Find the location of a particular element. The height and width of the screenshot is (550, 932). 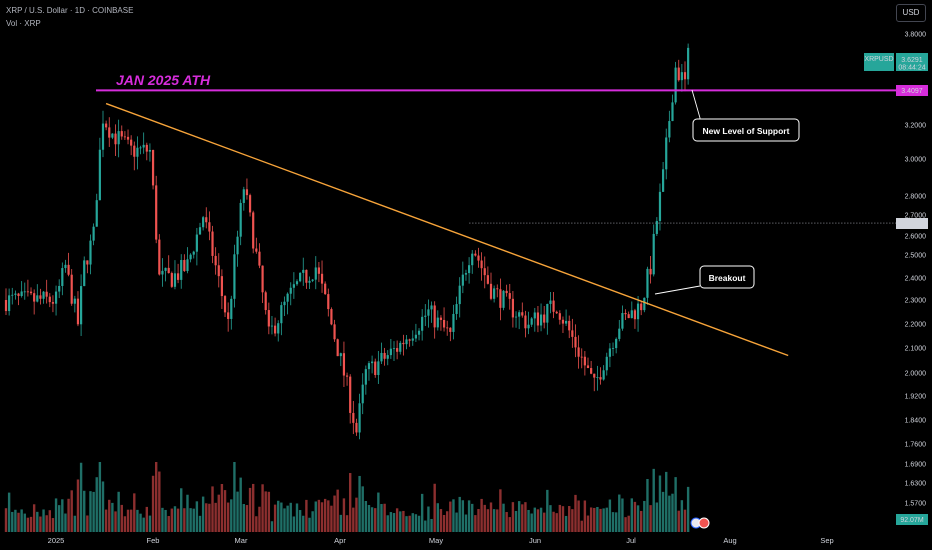

support-callout: New Level of Support is located at coordinates (745, 115).